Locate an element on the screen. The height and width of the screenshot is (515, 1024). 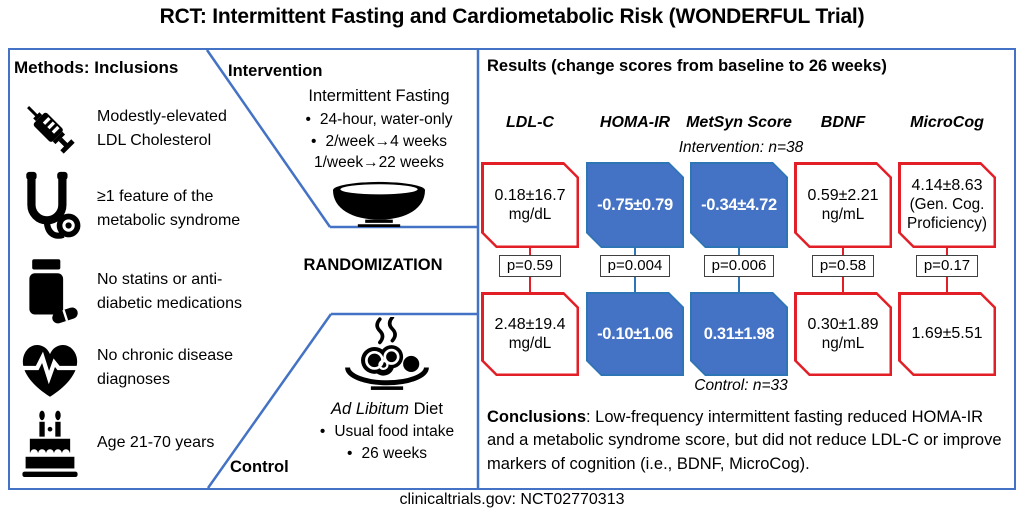
birthday-cake-icon is located at coordinates (50, 443).